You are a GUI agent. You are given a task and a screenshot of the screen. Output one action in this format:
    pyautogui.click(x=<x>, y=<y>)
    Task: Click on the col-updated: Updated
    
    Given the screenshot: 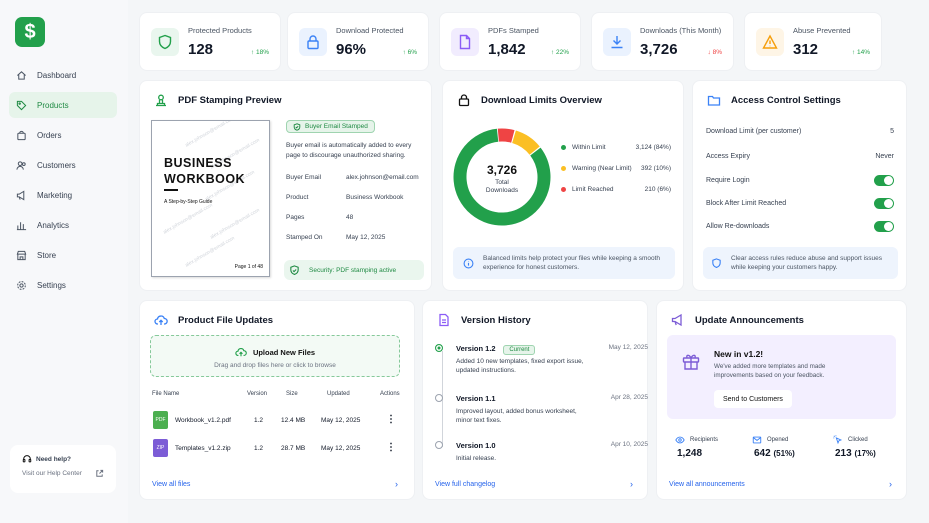 What is the action you would take?
    pyautogui.click(x=338, y=394)
    